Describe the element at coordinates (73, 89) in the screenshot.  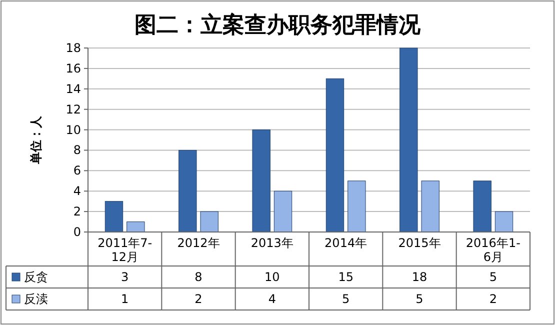
I see `y-tick-label: 14` at that location.